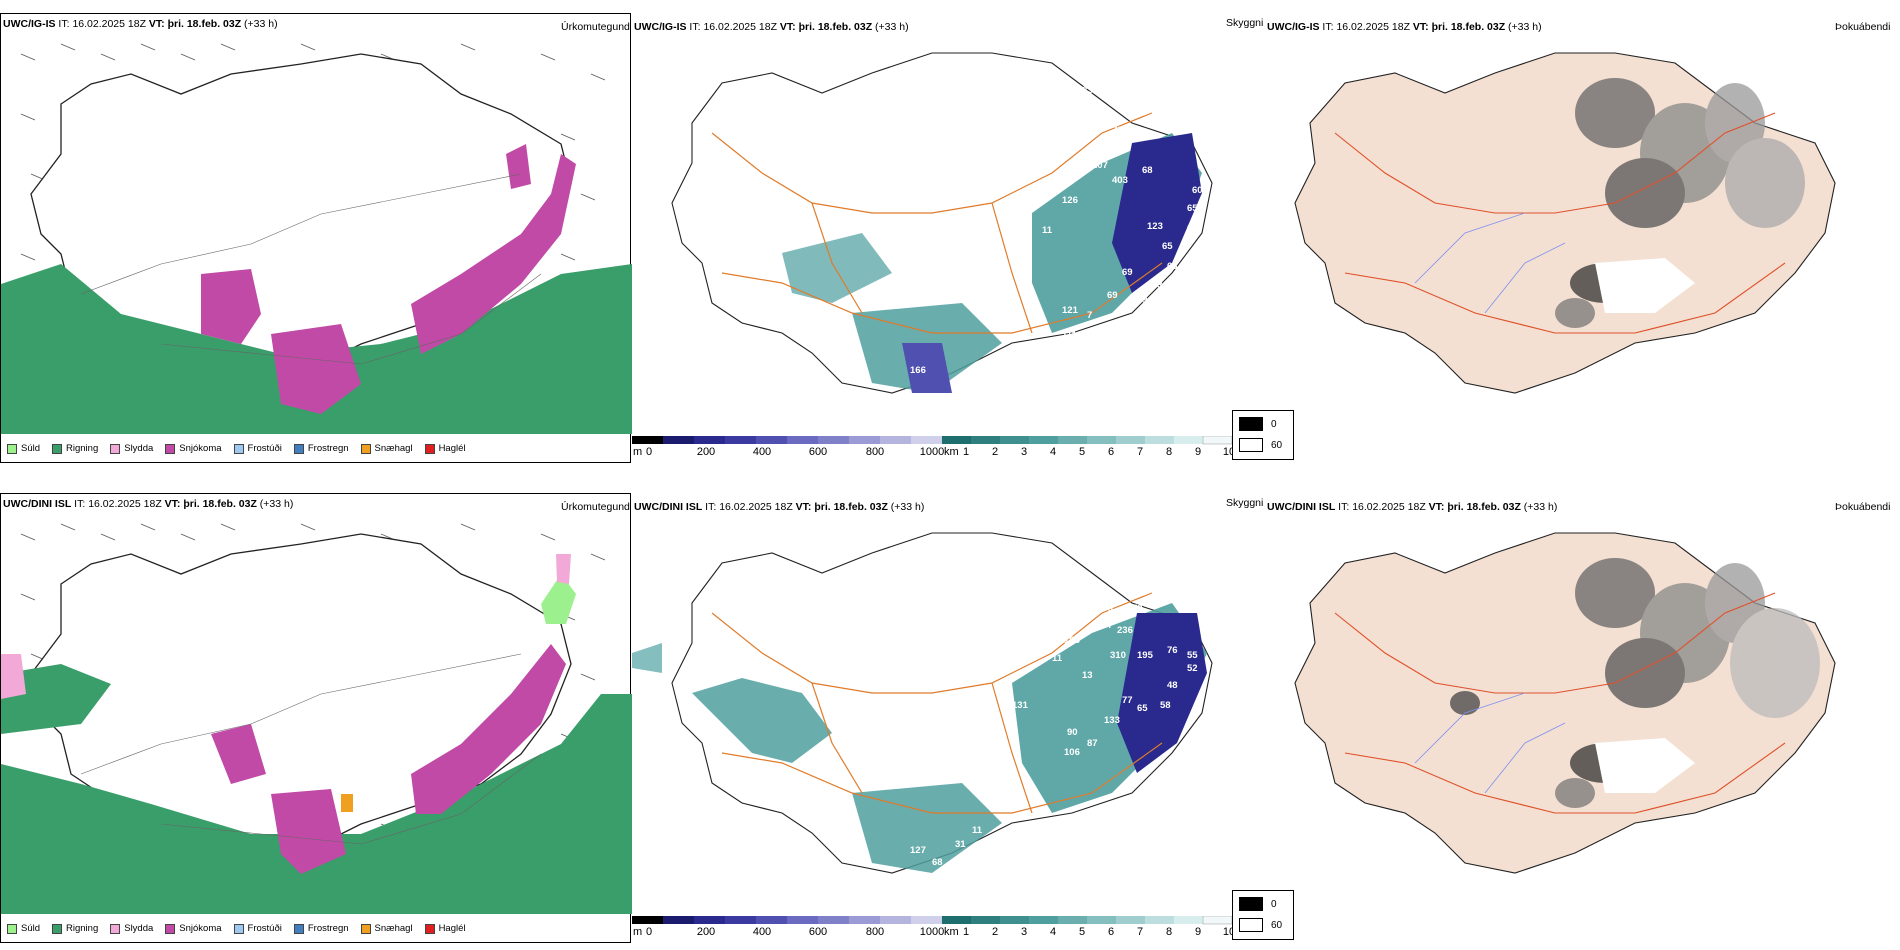 Image resolution: width=1900 pixels, height=950 pixels. Describe the element at coordinates (951, 932) in the screenshot. I see `vis-unit-bottom: km` at that location.